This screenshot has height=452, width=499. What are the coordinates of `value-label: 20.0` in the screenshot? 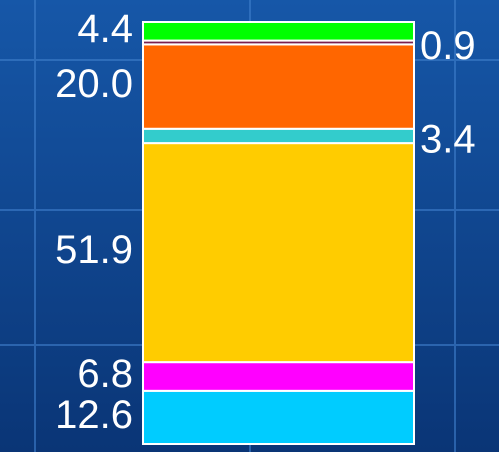 It's located at (94, 84).